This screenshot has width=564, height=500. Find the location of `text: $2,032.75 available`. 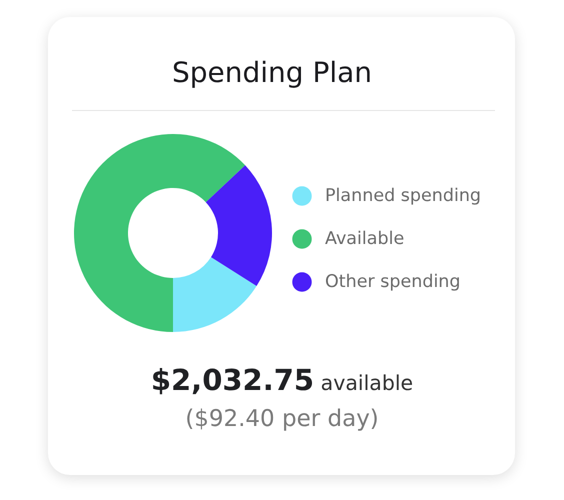

text: $2,032.75 available is located at coordinates (282, 380).